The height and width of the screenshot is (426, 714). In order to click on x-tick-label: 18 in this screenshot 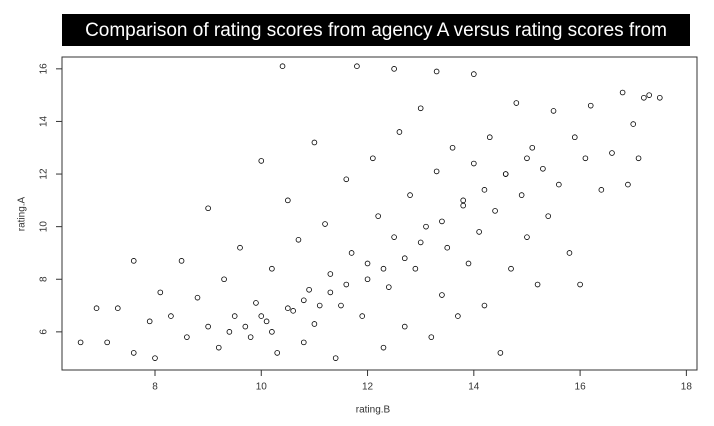, I will do `click(687, 387)`.